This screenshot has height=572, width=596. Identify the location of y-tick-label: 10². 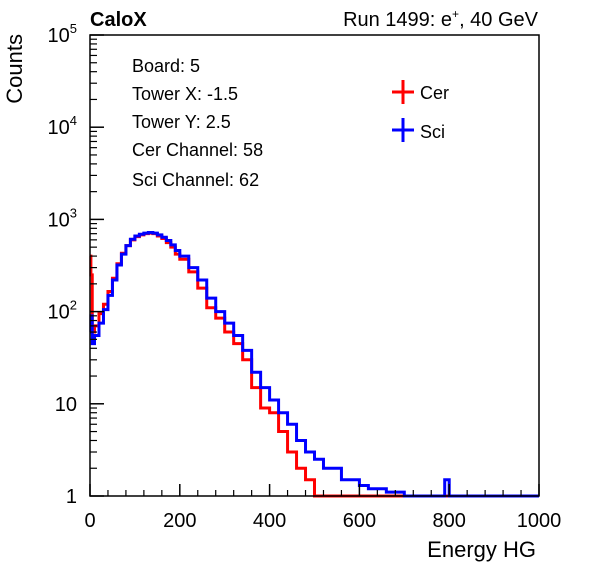
(62, 311).